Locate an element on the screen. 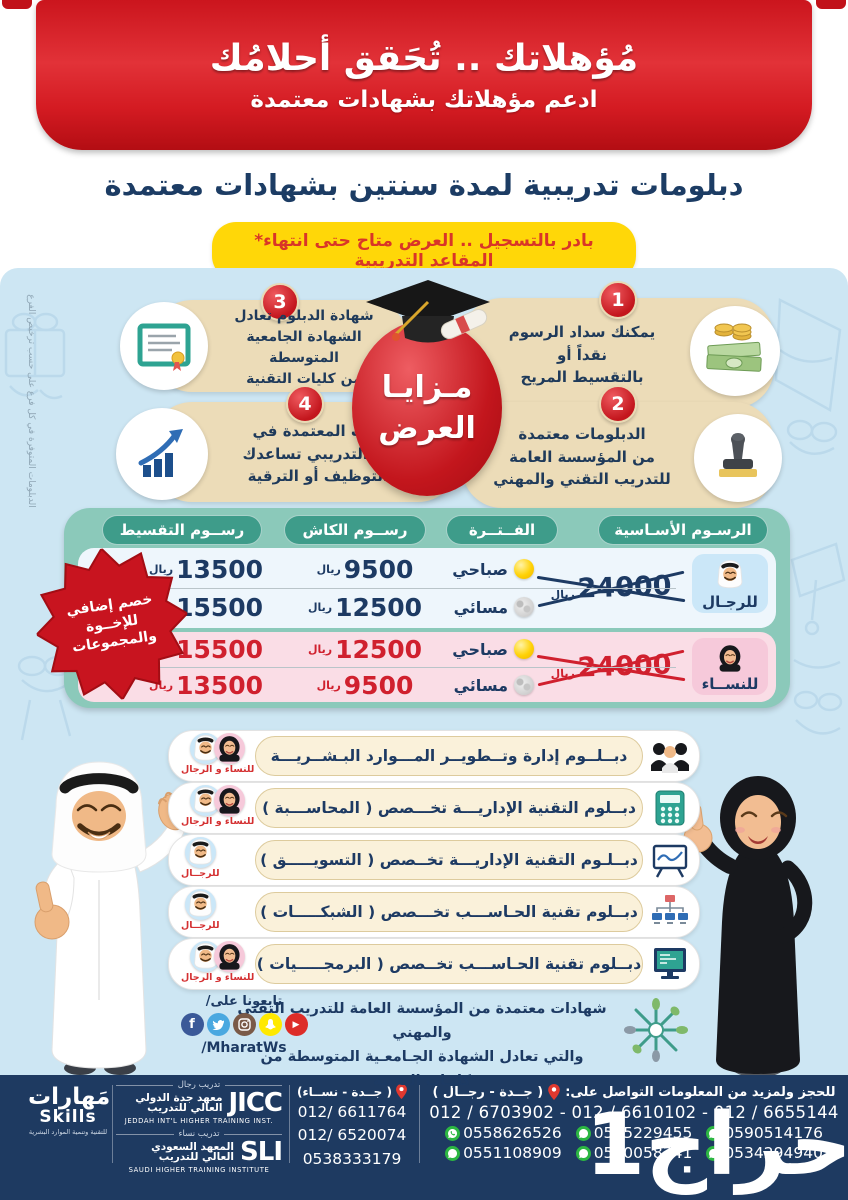 The height and width of the screenshot is (1200, 848). gift-doodle is located at coordinates (35, 356).